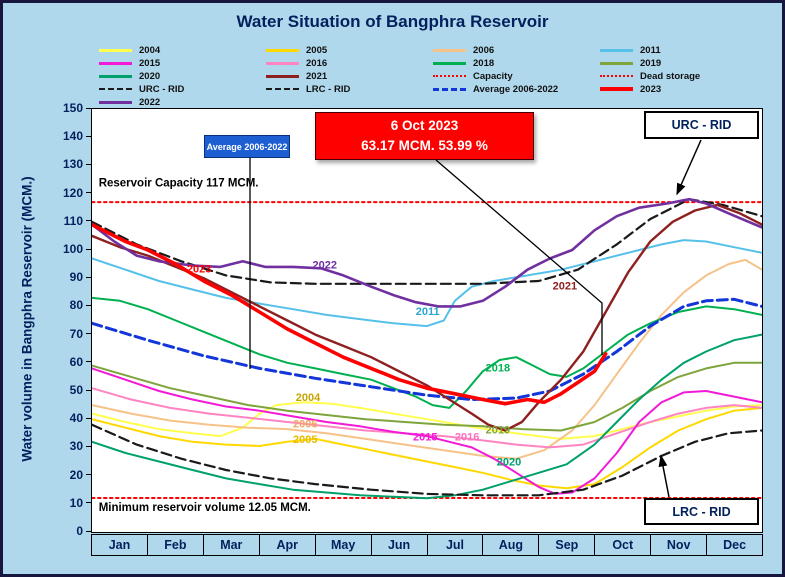  What do you see at coordinates (72, 249) in the screenshot?
I see `y-tick-label: 100` at bounding box center [72, 249].